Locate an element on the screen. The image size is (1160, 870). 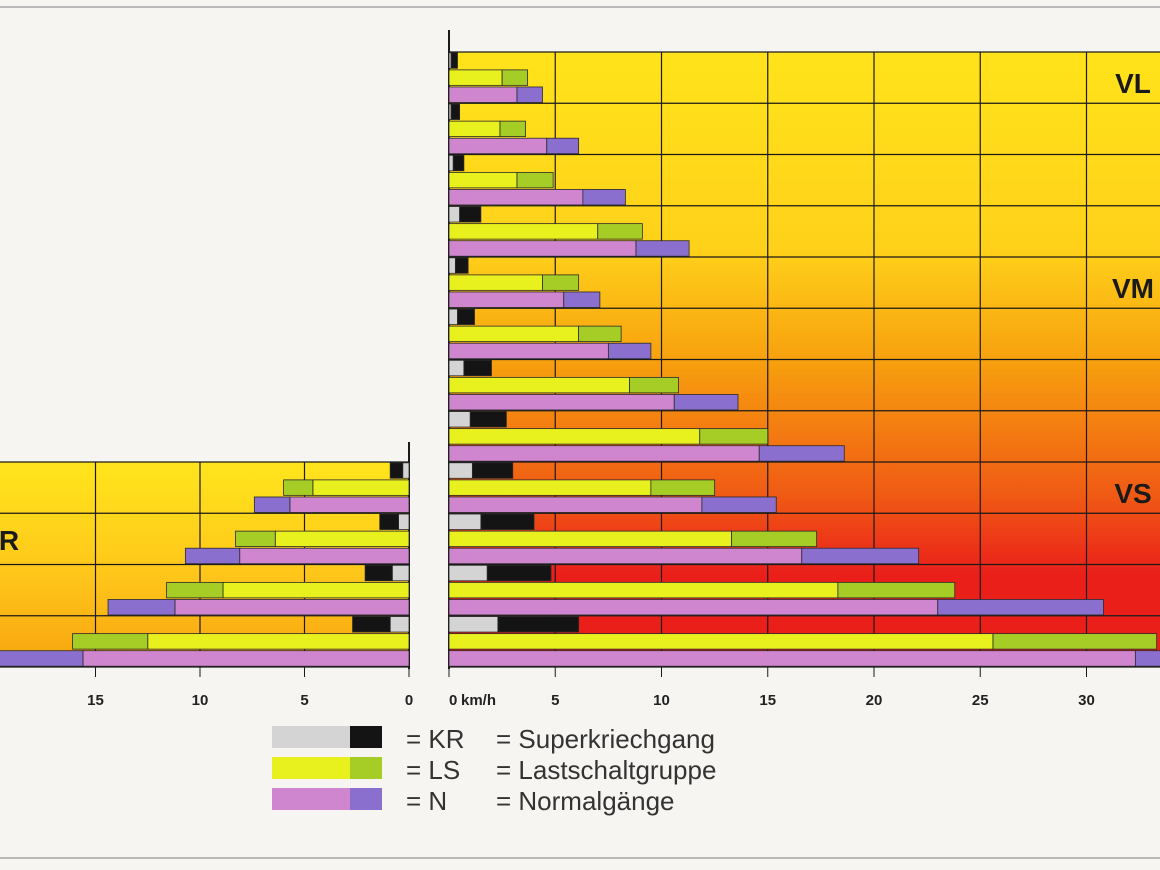
forward-zone-label: VM is located at coordinates (1133, 288).